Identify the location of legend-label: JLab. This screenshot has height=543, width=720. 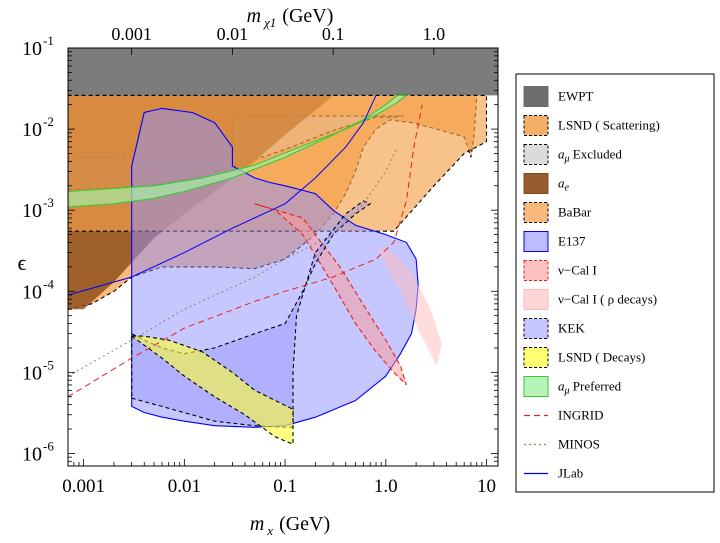
(570, 473).